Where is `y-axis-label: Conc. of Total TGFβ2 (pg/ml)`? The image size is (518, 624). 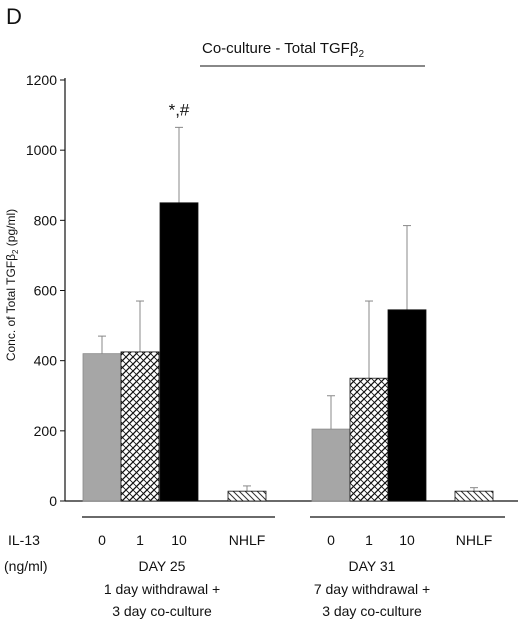
y-axis-label: Conc. of Total TGFβ2 (pg/ml) is located at coordinates (12, 285).